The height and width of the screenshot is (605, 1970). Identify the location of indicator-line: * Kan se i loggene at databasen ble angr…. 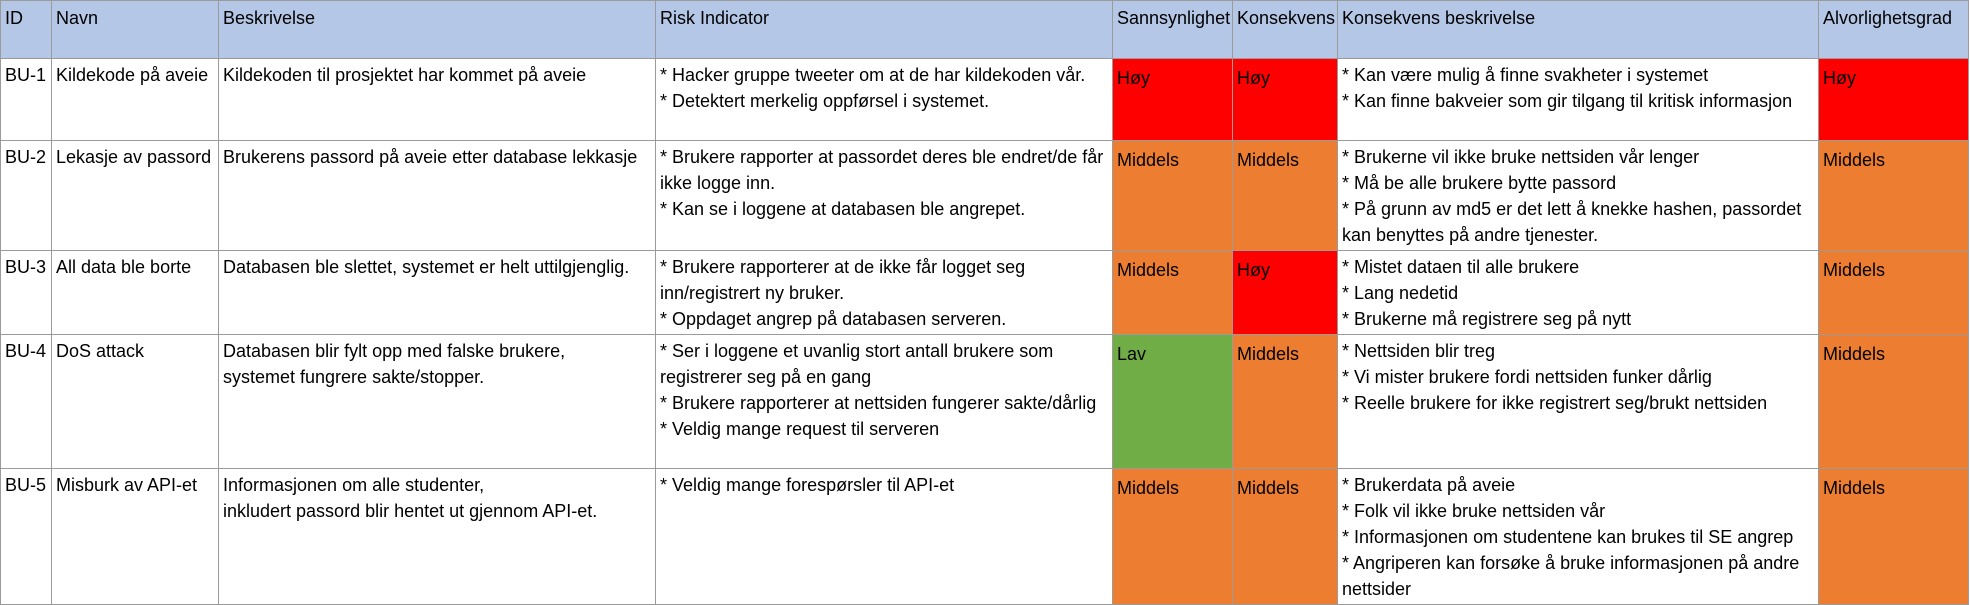
(843, 209).